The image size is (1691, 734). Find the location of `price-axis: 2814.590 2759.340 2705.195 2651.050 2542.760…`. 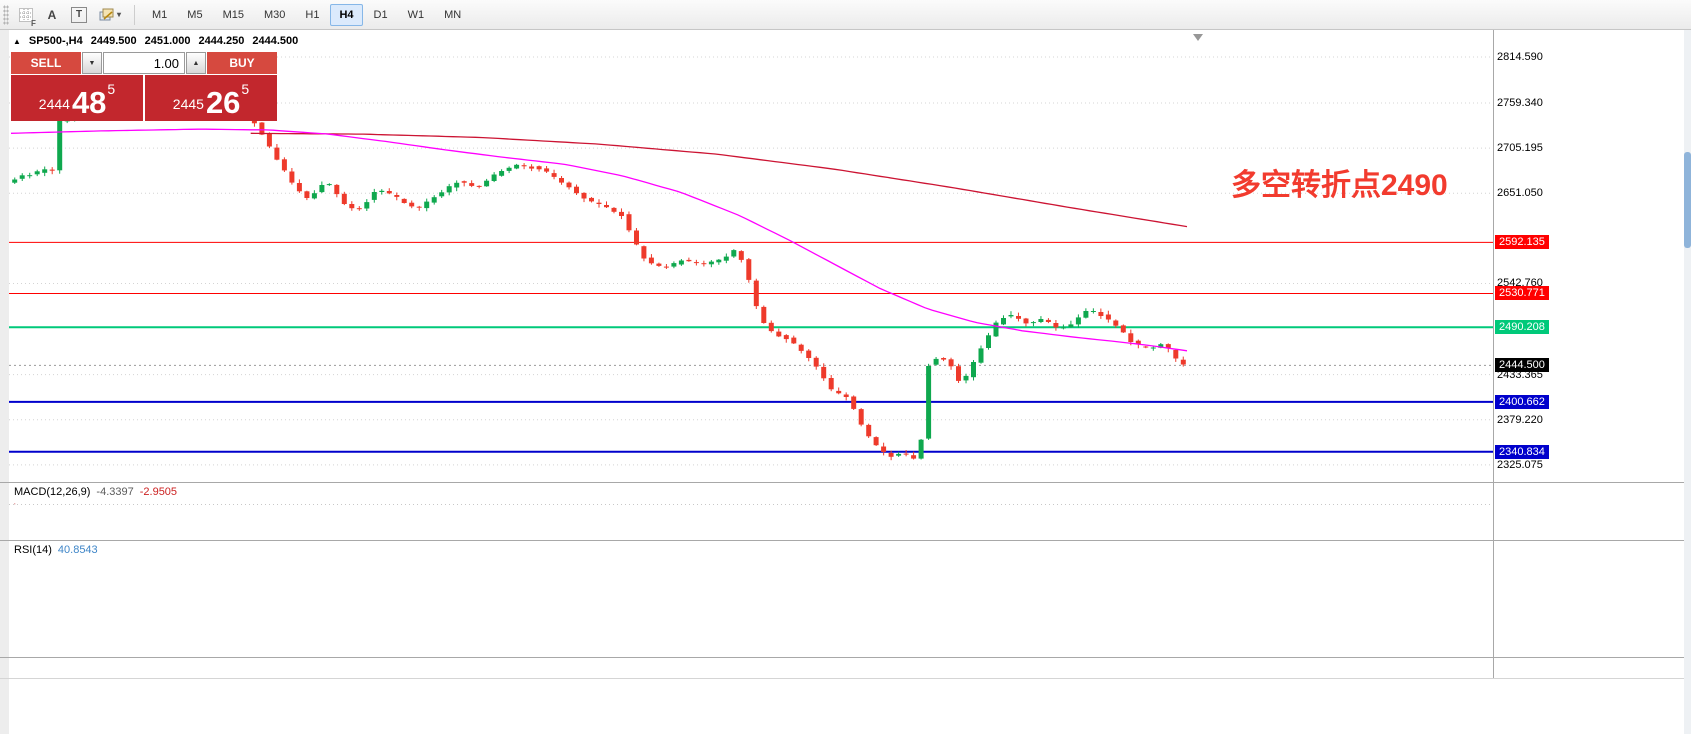

price-axis: 2814.590 2759.340 2705.195 2651.050 2542.760… is located at coordinates (1589, 354).